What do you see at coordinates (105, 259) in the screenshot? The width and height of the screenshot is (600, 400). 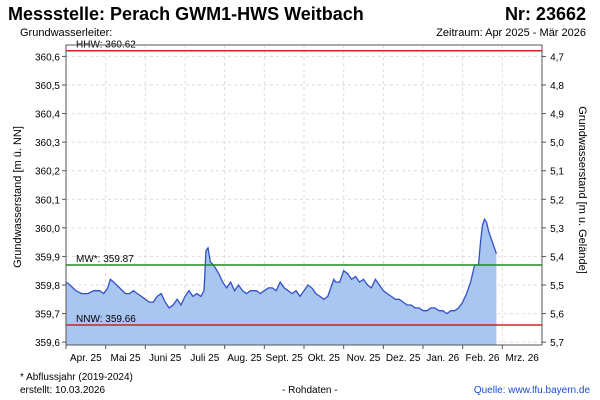 I see `reference-label: MW*: 359.87` at bounding box center [105, 259].